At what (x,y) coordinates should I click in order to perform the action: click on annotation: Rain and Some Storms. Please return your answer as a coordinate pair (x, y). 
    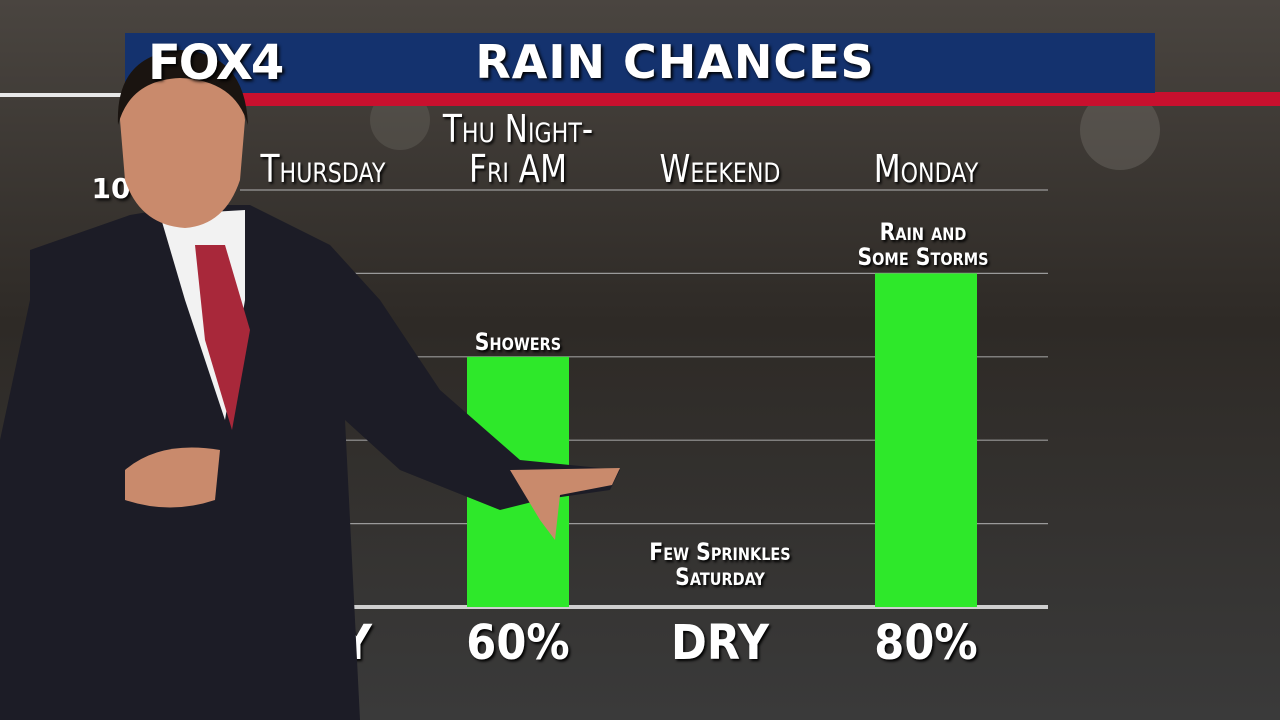
    Looking at the image, I should click on (923, 245).